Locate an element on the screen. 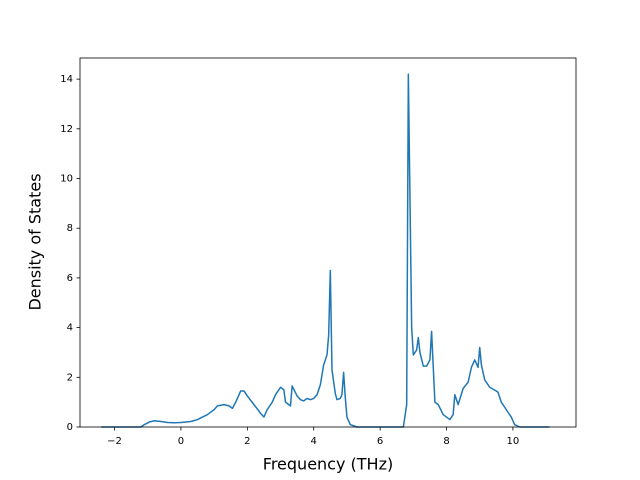  x-tick-label: 2 is located at coordinates (247, 441).